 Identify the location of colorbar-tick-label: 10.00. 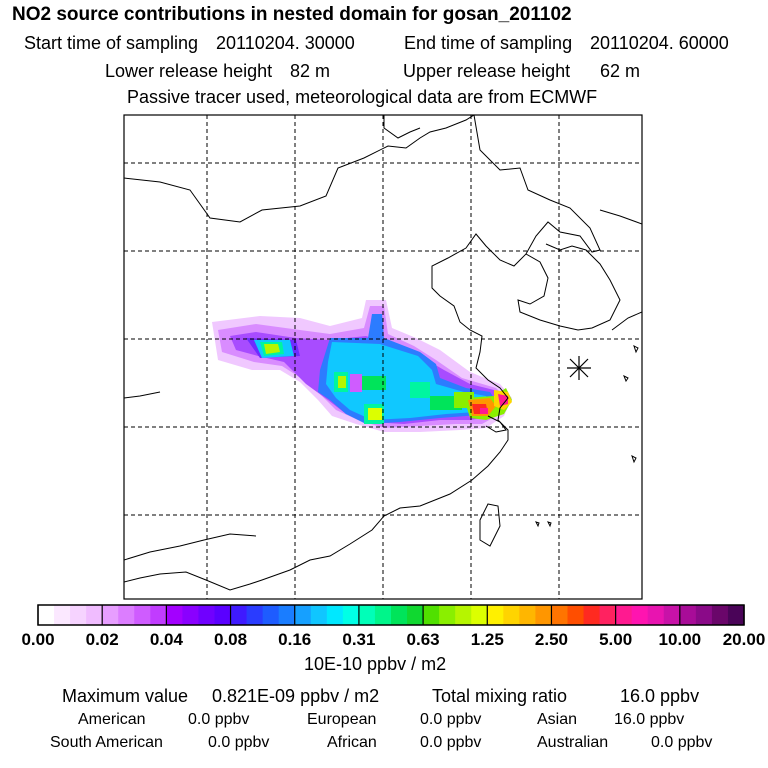
(680, 639).